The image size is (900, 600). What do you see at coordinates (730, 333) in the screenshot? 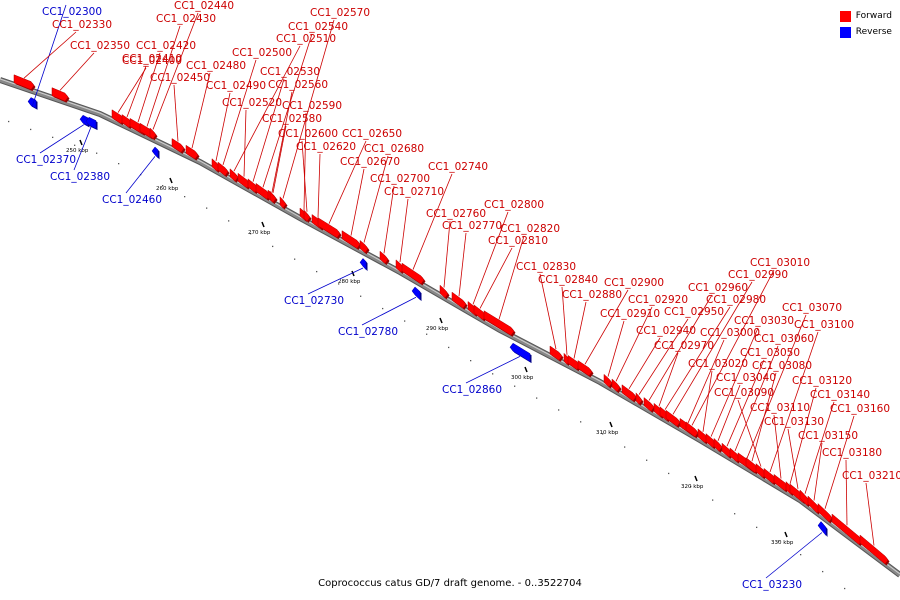
I see `gene-label: CC1_03000` at bounding box center [730, 333].